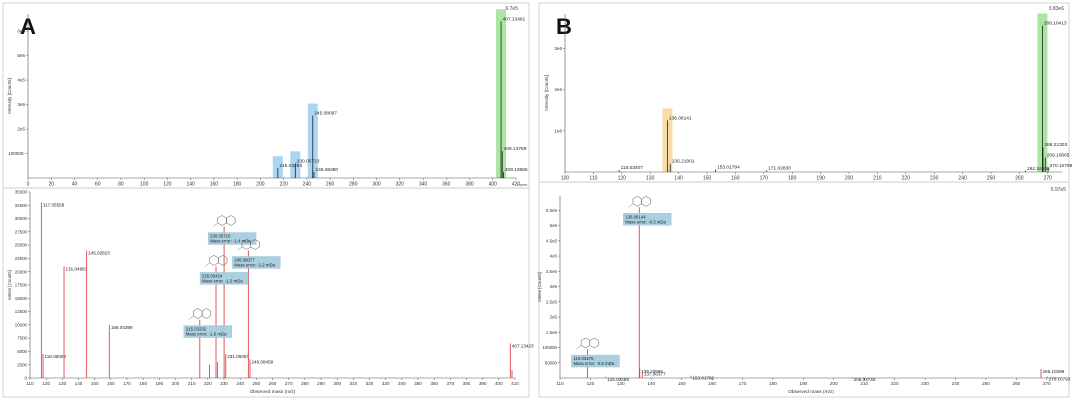 The image size is (1072, 405). I want to click on annotation-mass-0: 136.06144, so click(635, 216).